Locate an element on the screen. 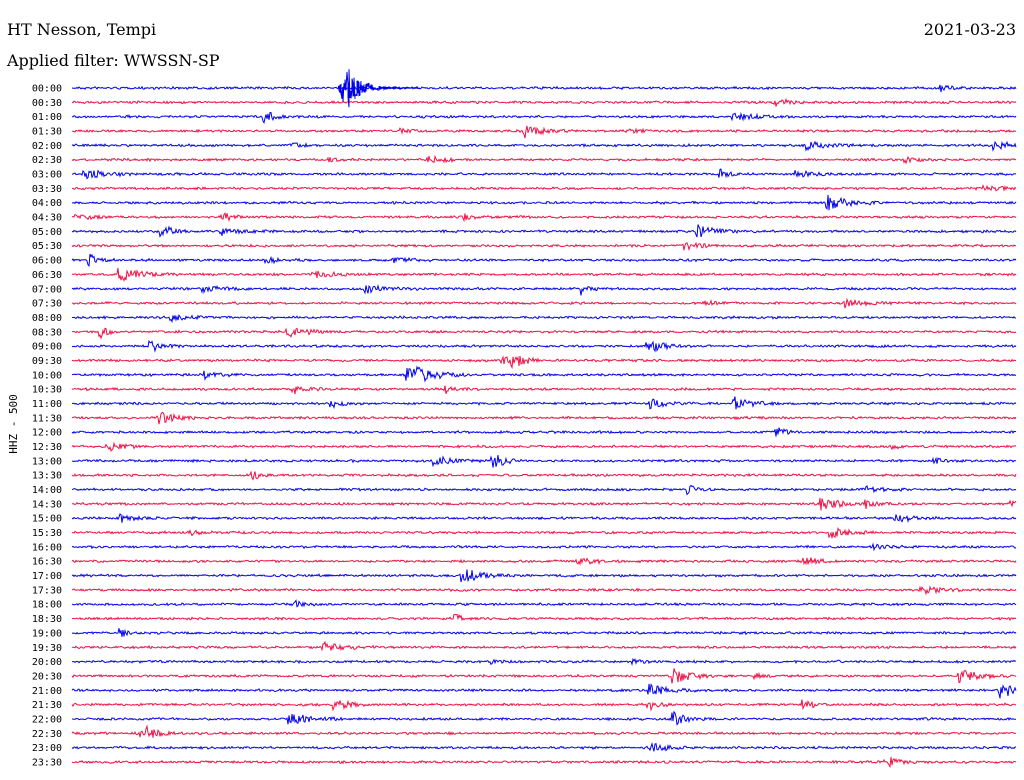  time-tick-label: 01:00 is located at coordinates (47, 117).